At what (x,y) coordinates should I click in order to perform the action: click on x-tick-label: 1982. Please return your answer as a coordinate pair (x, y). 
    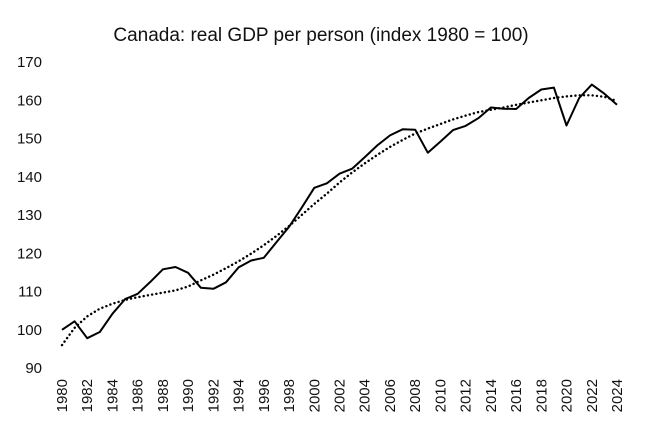
    Looking at the image, I should click on (87, 395).